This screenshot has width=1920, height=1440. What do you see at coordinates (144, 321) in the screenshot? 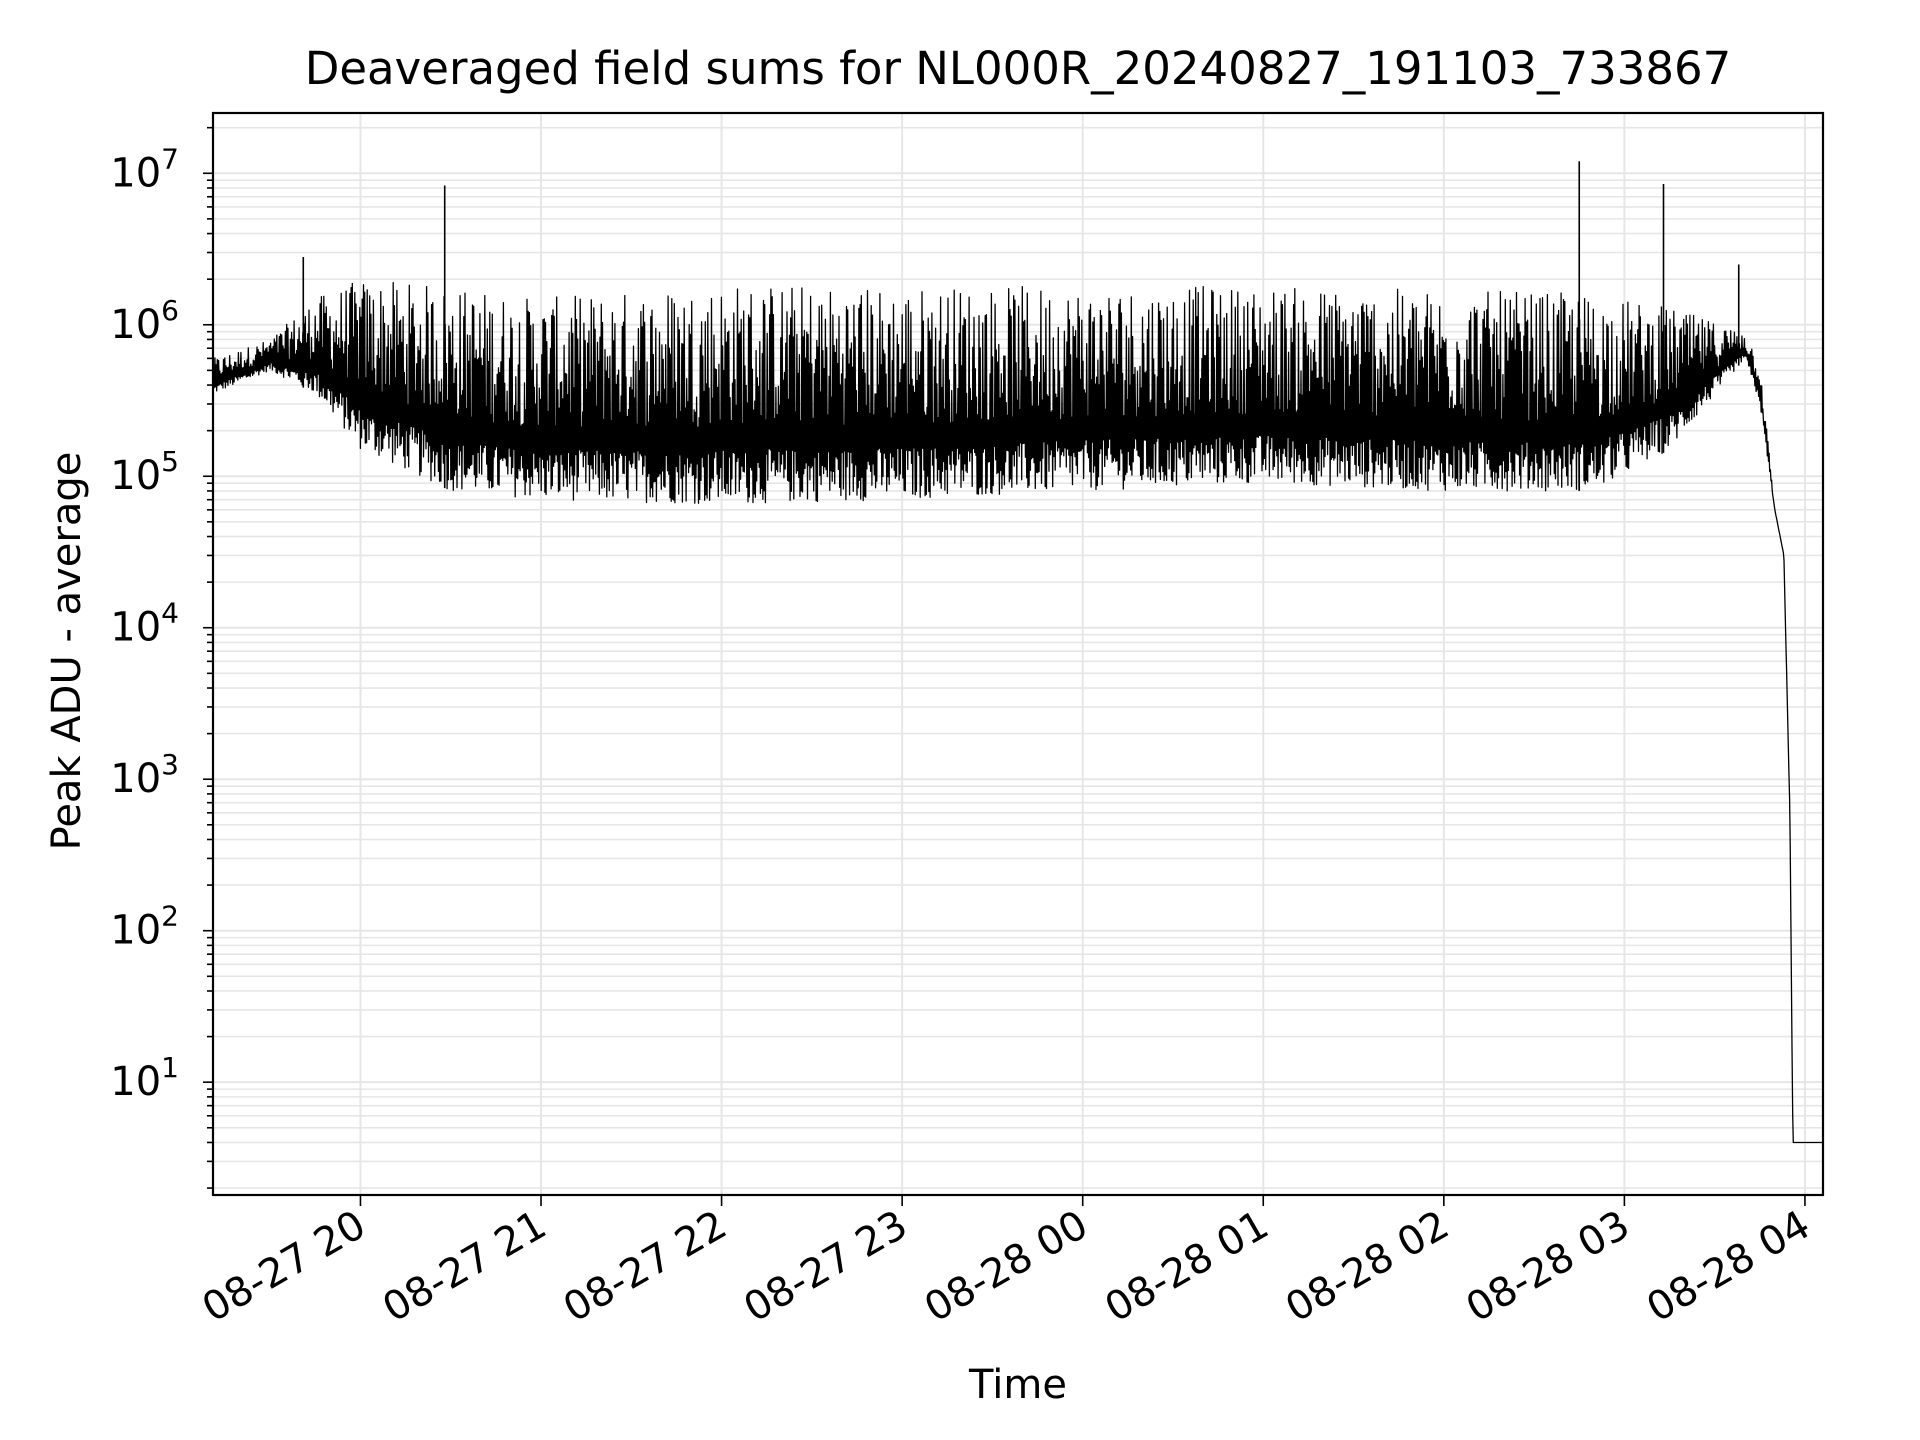
I see `y-tick-label: 10⁶` at bounding box center [144, 321].